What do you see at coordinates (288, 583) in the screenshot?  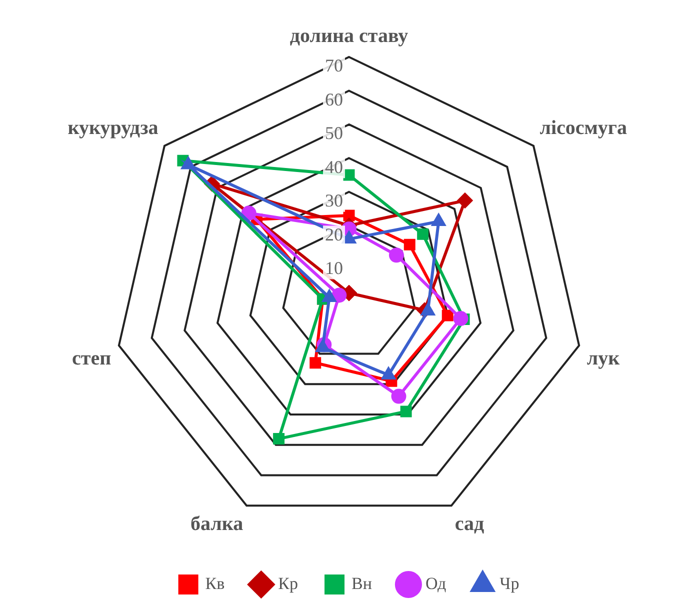 I see `legend-label: Кр` at bounding box center [288, 583].